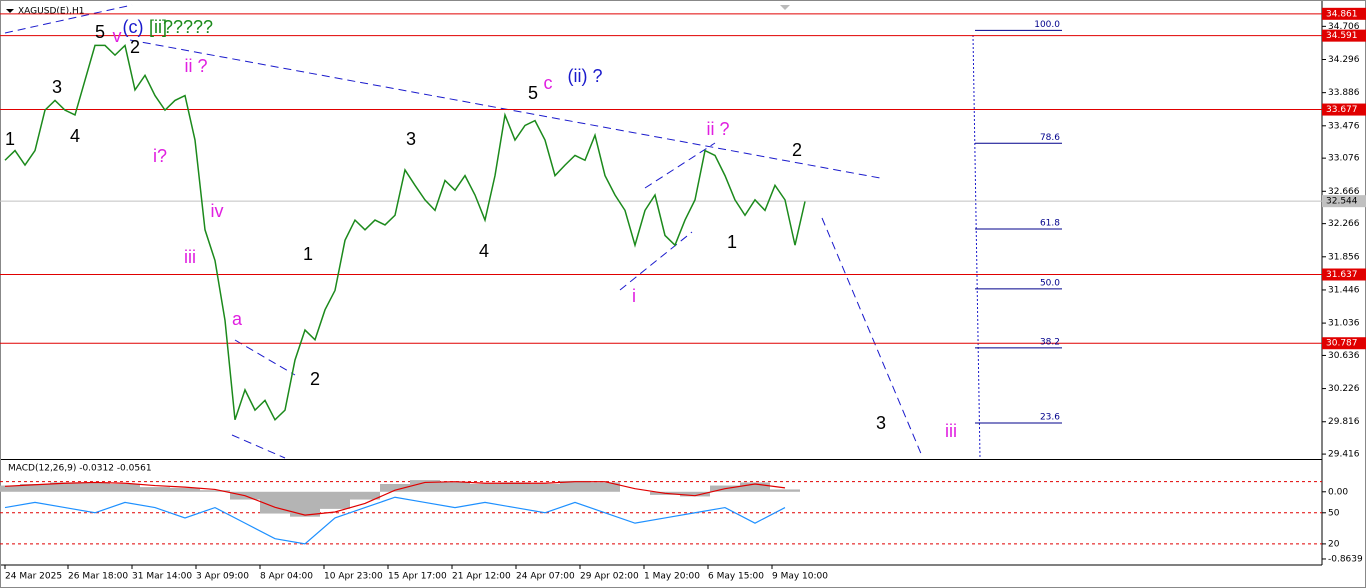 This screenshot has width=1366, height=588. I want to click on level-label: 31.637, so click(1342, 275).